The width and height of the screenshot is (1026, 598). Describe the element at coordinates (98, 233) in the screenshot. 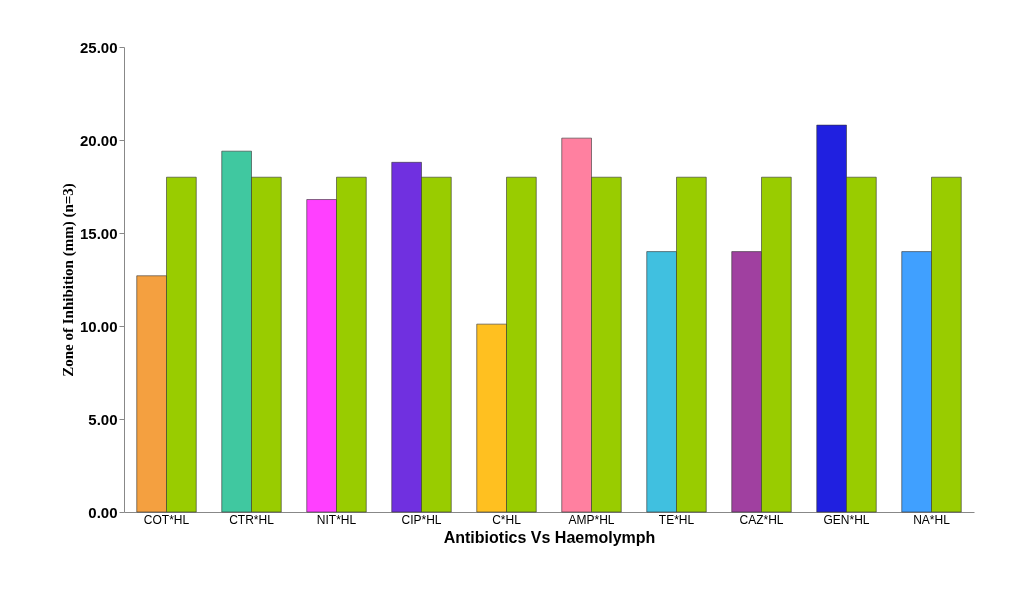

I see `y-tick-label: 15.00` at that location.